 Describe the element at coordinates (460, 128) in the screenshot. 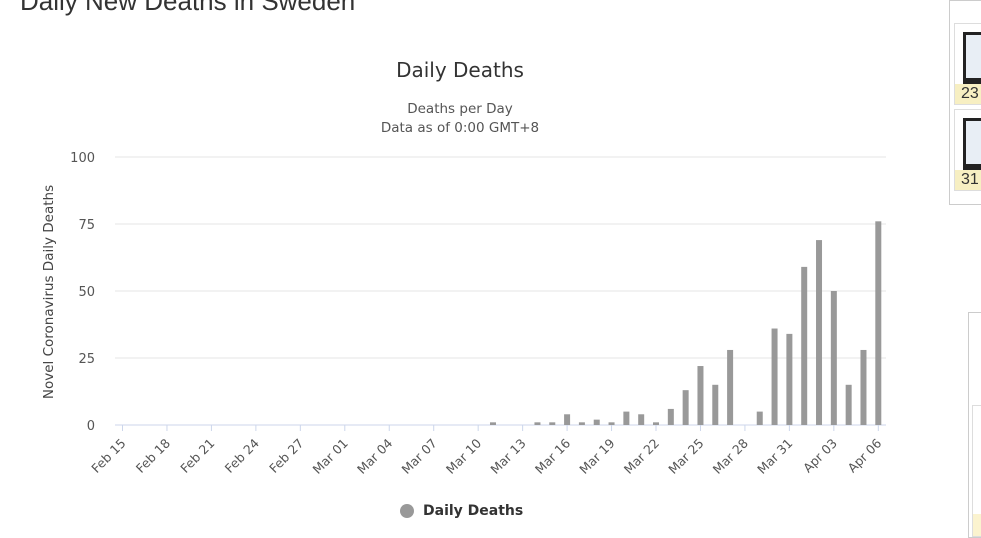

I see `chart-subtitle-date: Data as of 0:00 GMT+8` at that location.